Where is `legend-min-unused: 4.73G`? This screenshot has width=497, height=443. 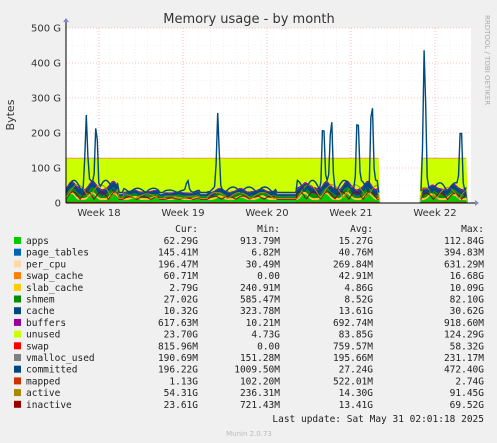 legend-min-unused: 4.73G is located at coordinates (265, 335).